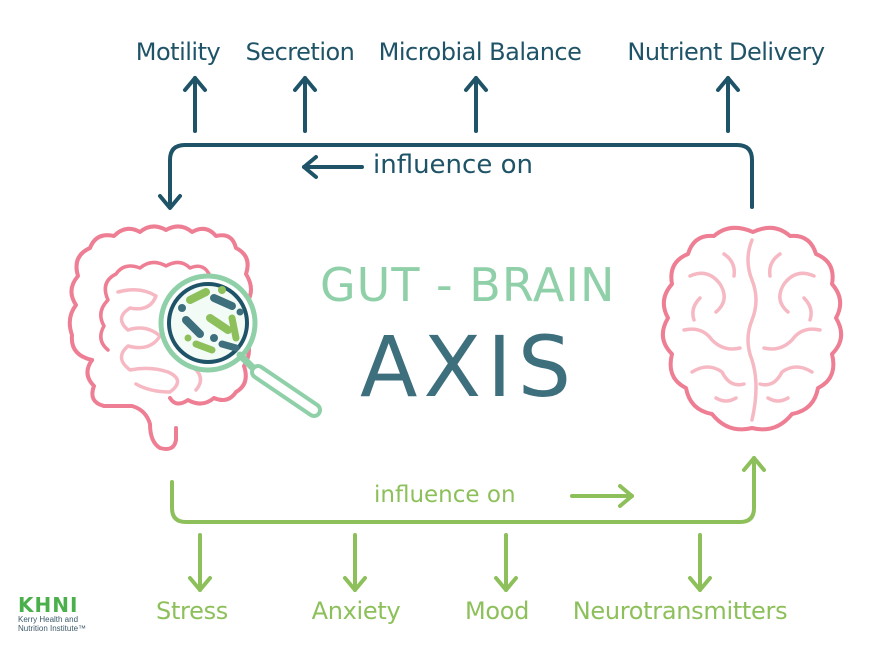  I want to click on output-mood: Mood, so click(497, 611).